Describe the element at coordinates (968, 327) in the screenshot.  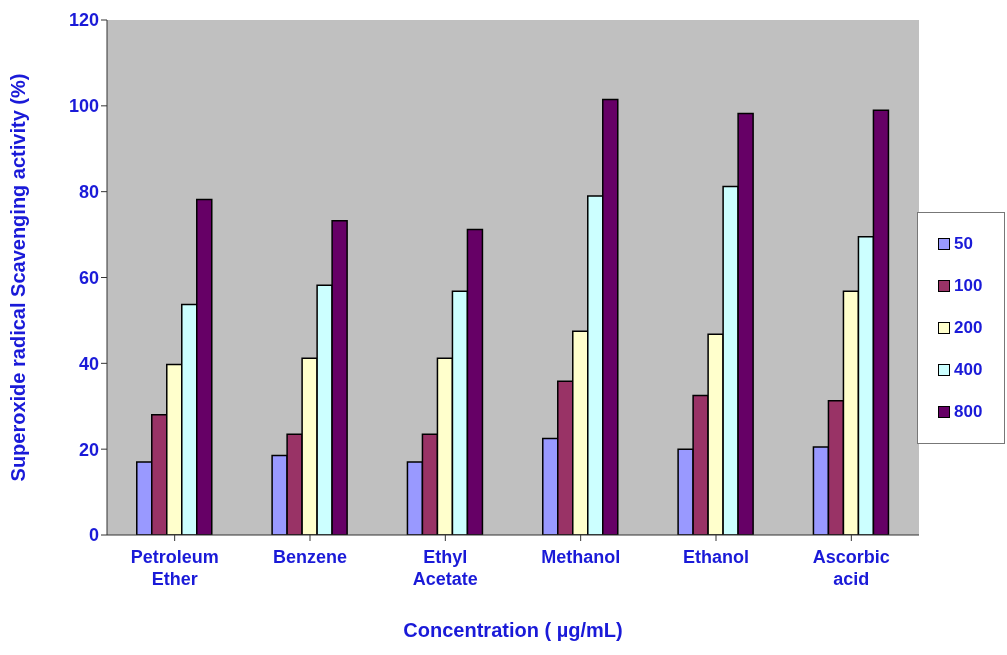
I see `legend-label: 200` at that location.